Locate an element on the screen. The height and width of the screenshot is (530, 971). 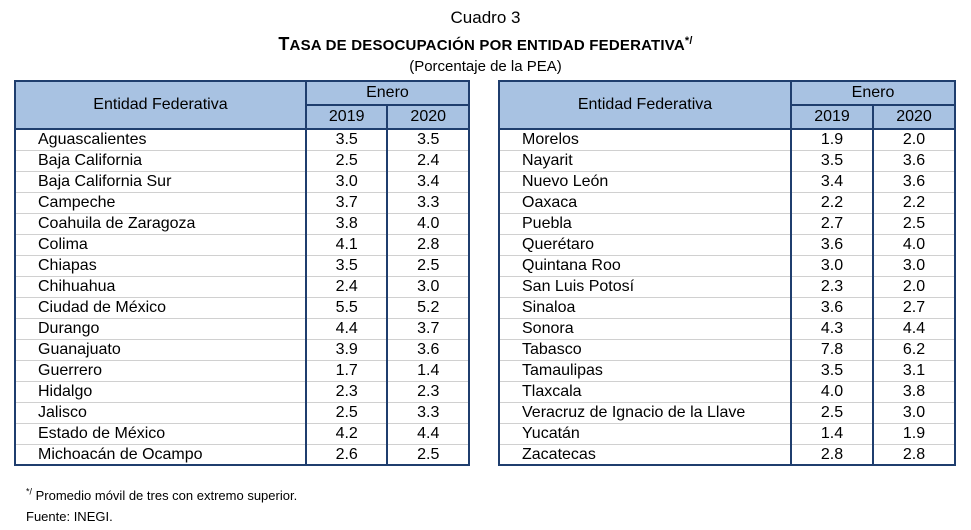
value-2020: 2.3 is located at coordinates (428, 391).